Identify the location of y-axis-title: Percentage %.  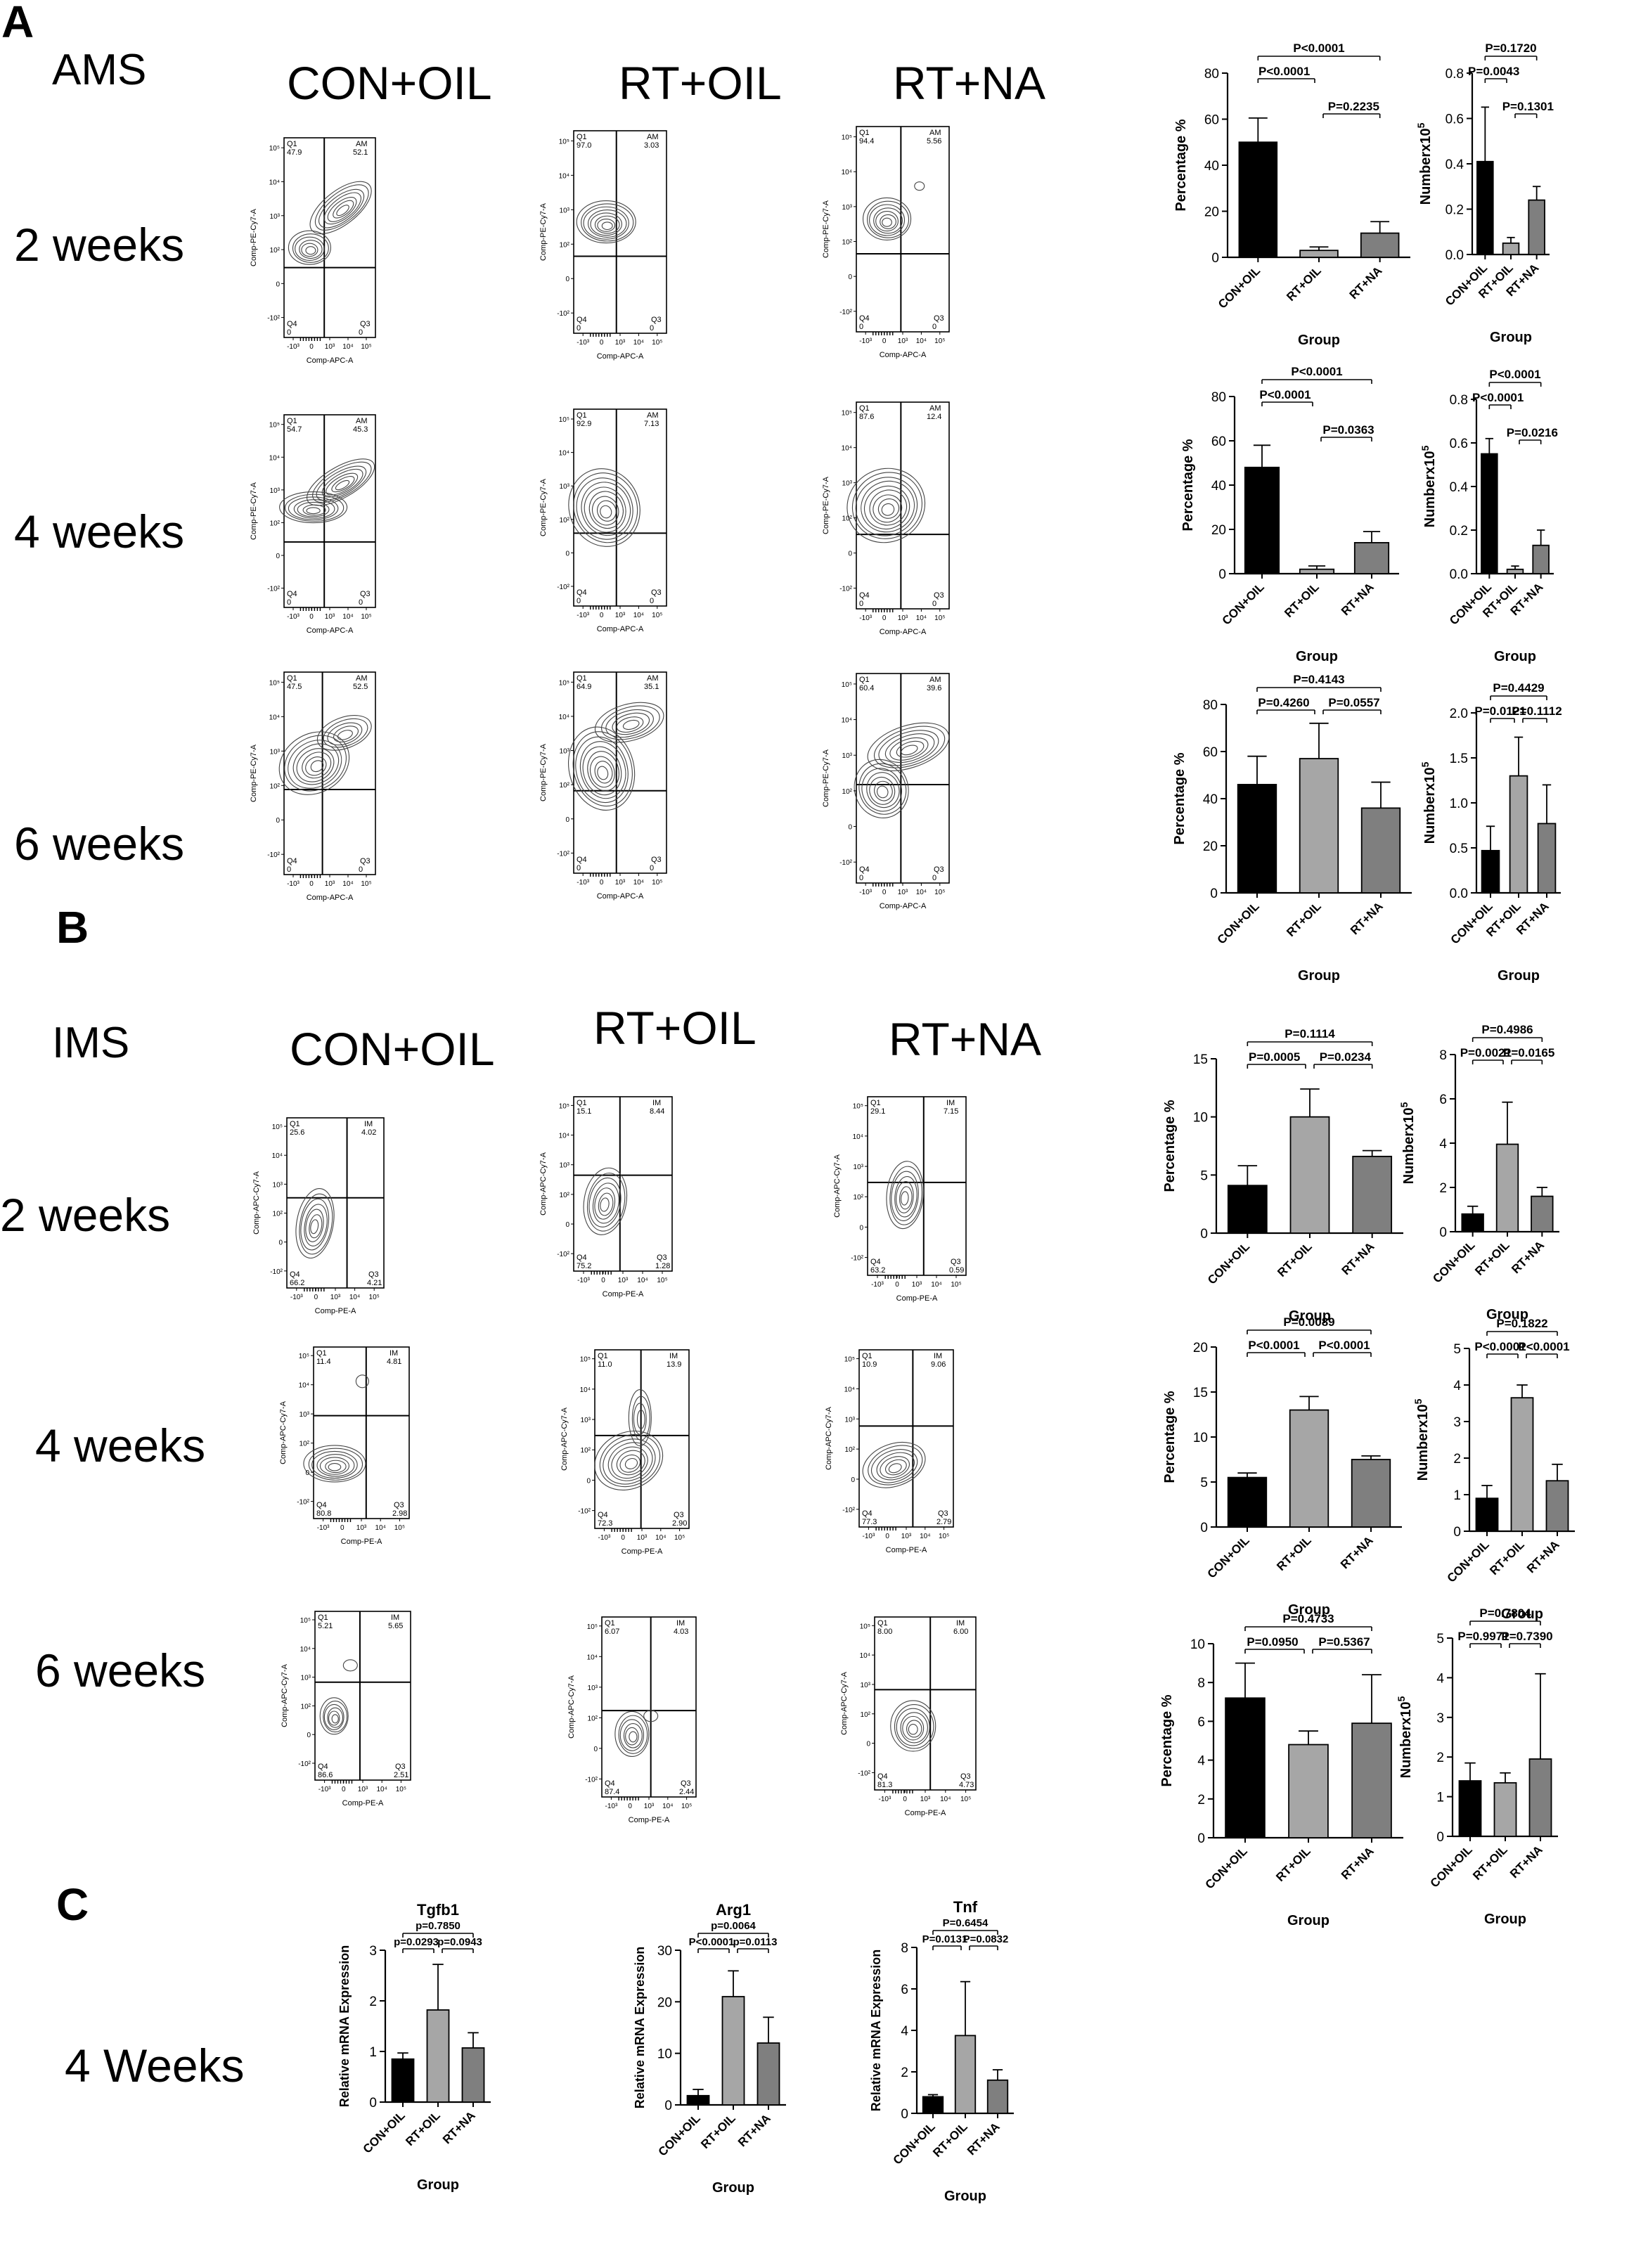
(1170, 1146).